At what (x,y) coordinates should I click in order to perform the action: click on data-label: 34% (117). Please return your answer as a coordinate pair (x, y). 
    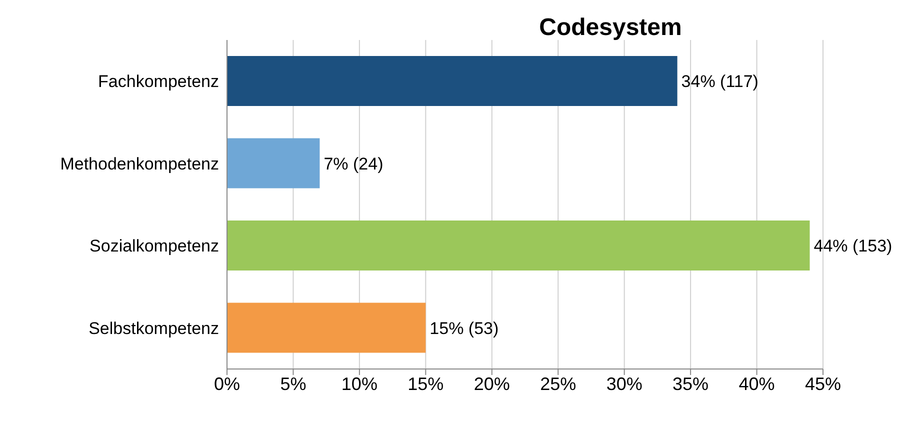
    Looking at the image, I should click on (719, 82).